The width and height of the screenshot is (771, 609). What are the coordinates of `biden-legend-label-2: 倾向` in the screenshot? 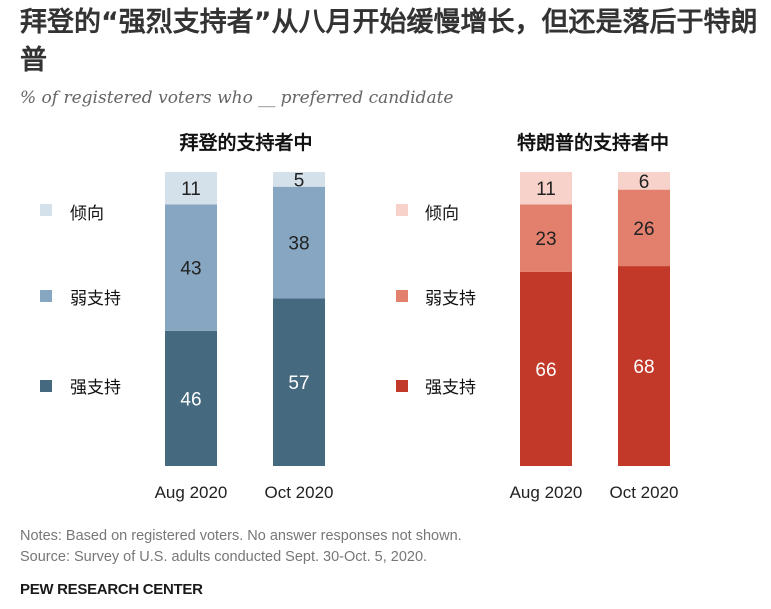 It's located at (87, 214).